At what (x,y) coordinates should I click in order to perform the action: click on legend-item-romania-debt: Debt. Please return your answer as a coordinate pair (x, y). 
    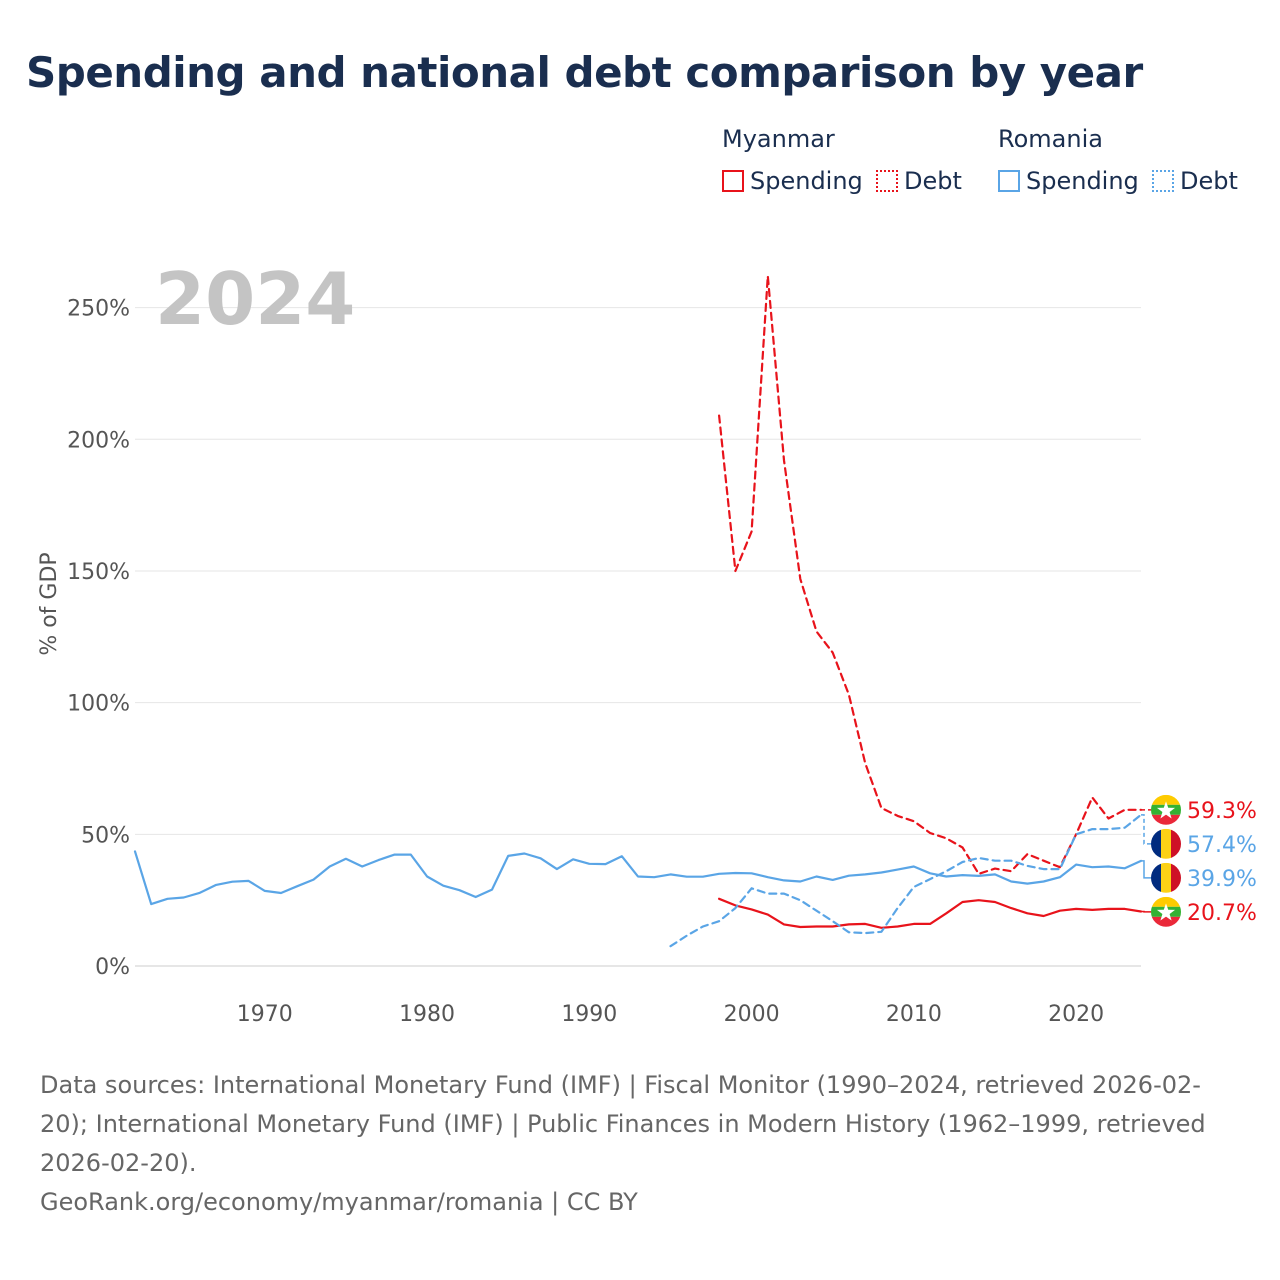
    Looking at the image, I should click on (1195, 181).